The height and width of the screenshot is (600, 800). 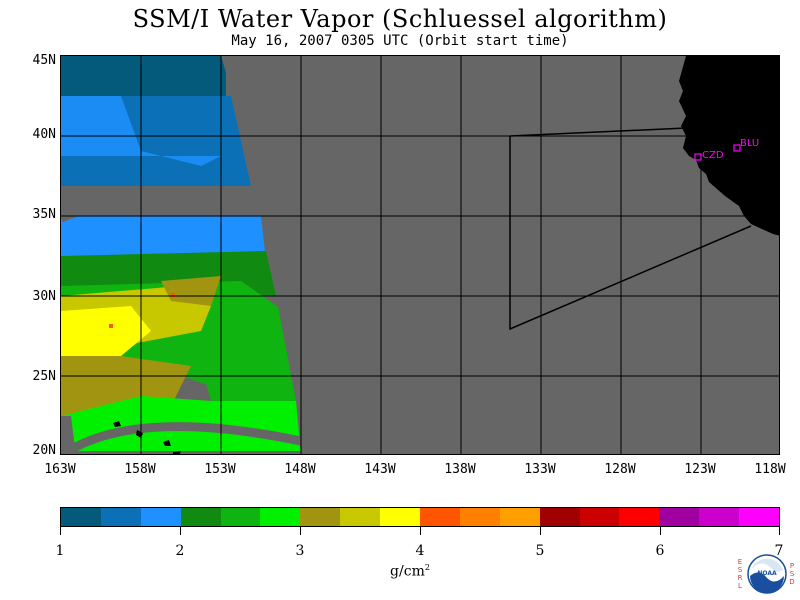 I want to click on colorbar-label-4: 4, so click(x=420, y=551).